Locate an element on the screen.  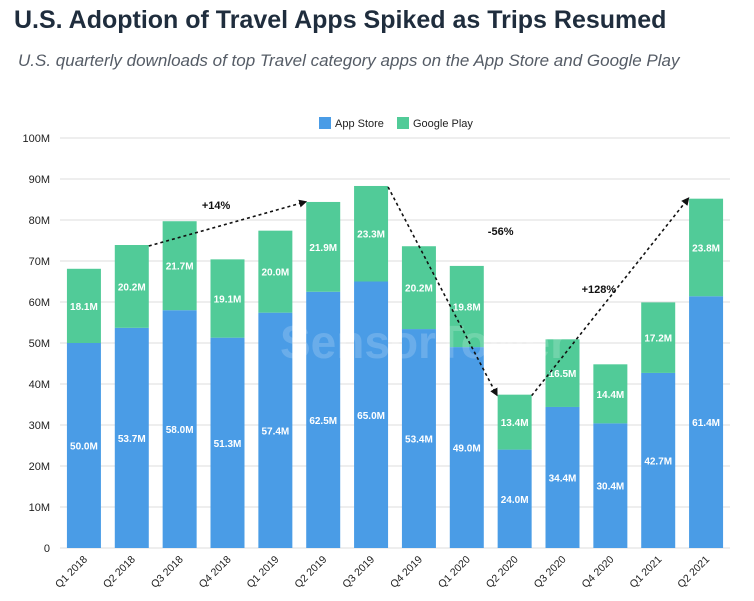
x-tick-label: Q1 2020 is located at coordinates (454, 572).